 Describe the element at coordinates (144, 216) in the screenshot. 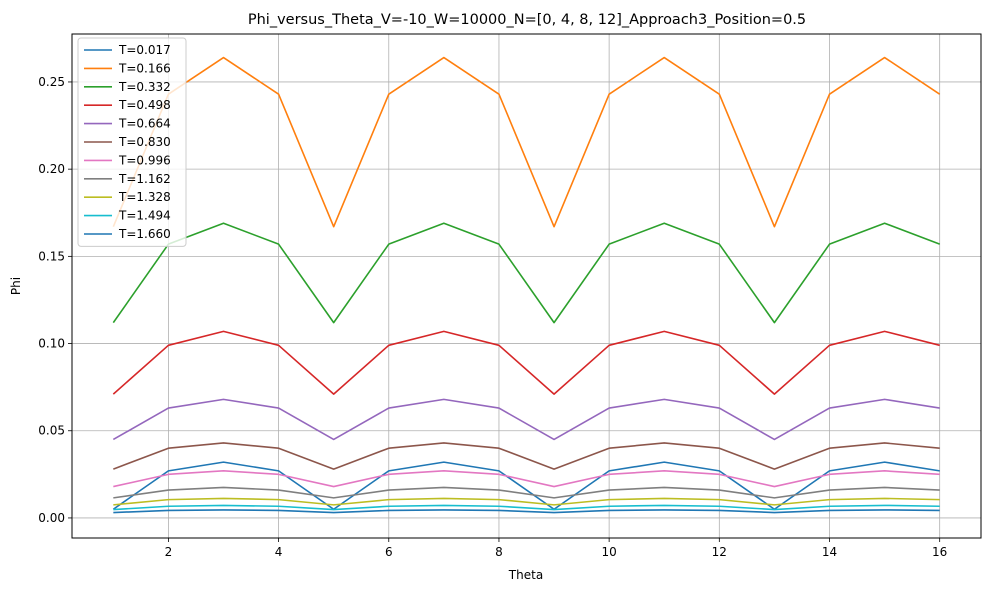

I see `legend-label: T=1.494` at that location.